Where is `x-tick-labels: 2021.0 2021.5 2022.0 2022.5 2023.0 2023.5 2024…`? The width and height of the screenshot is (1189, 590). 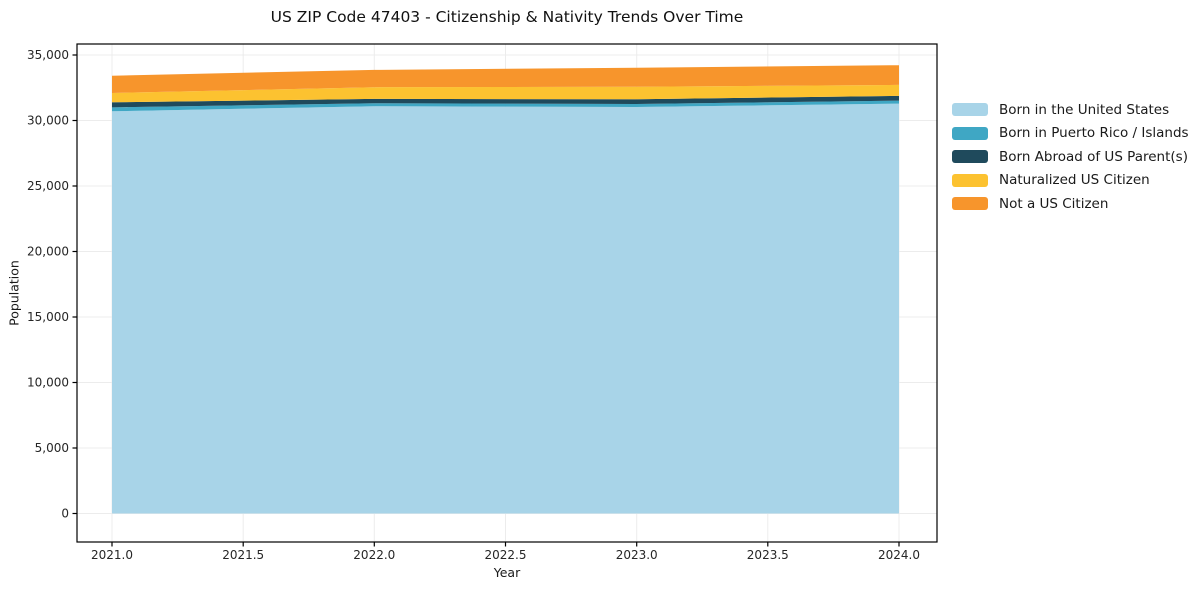
x-tick-labels: 2021.0 2021.5 2022.0 2022.5 2023.0 2023.5 2024… is located at coordinates (505, 555).